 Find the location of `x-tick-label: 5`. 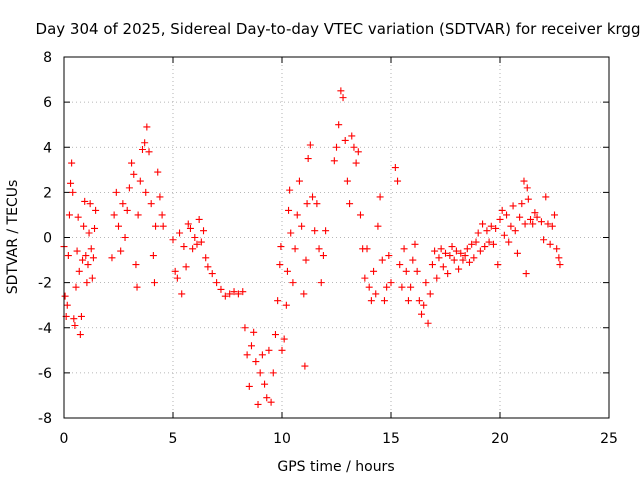

x-tick-label: 5 is located at coordinates (173, 439).